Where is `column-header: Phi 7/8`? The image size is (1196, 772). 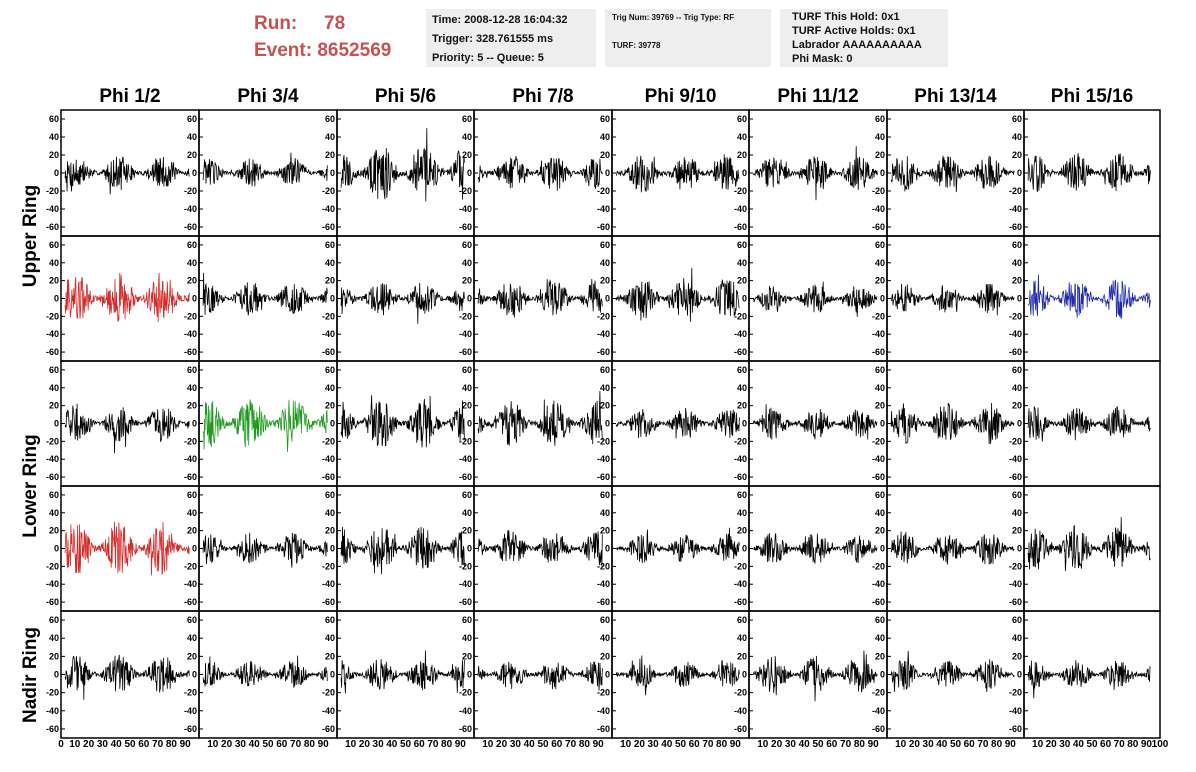 column-header: Phi 7/8 is located at coordinates (543, 96).